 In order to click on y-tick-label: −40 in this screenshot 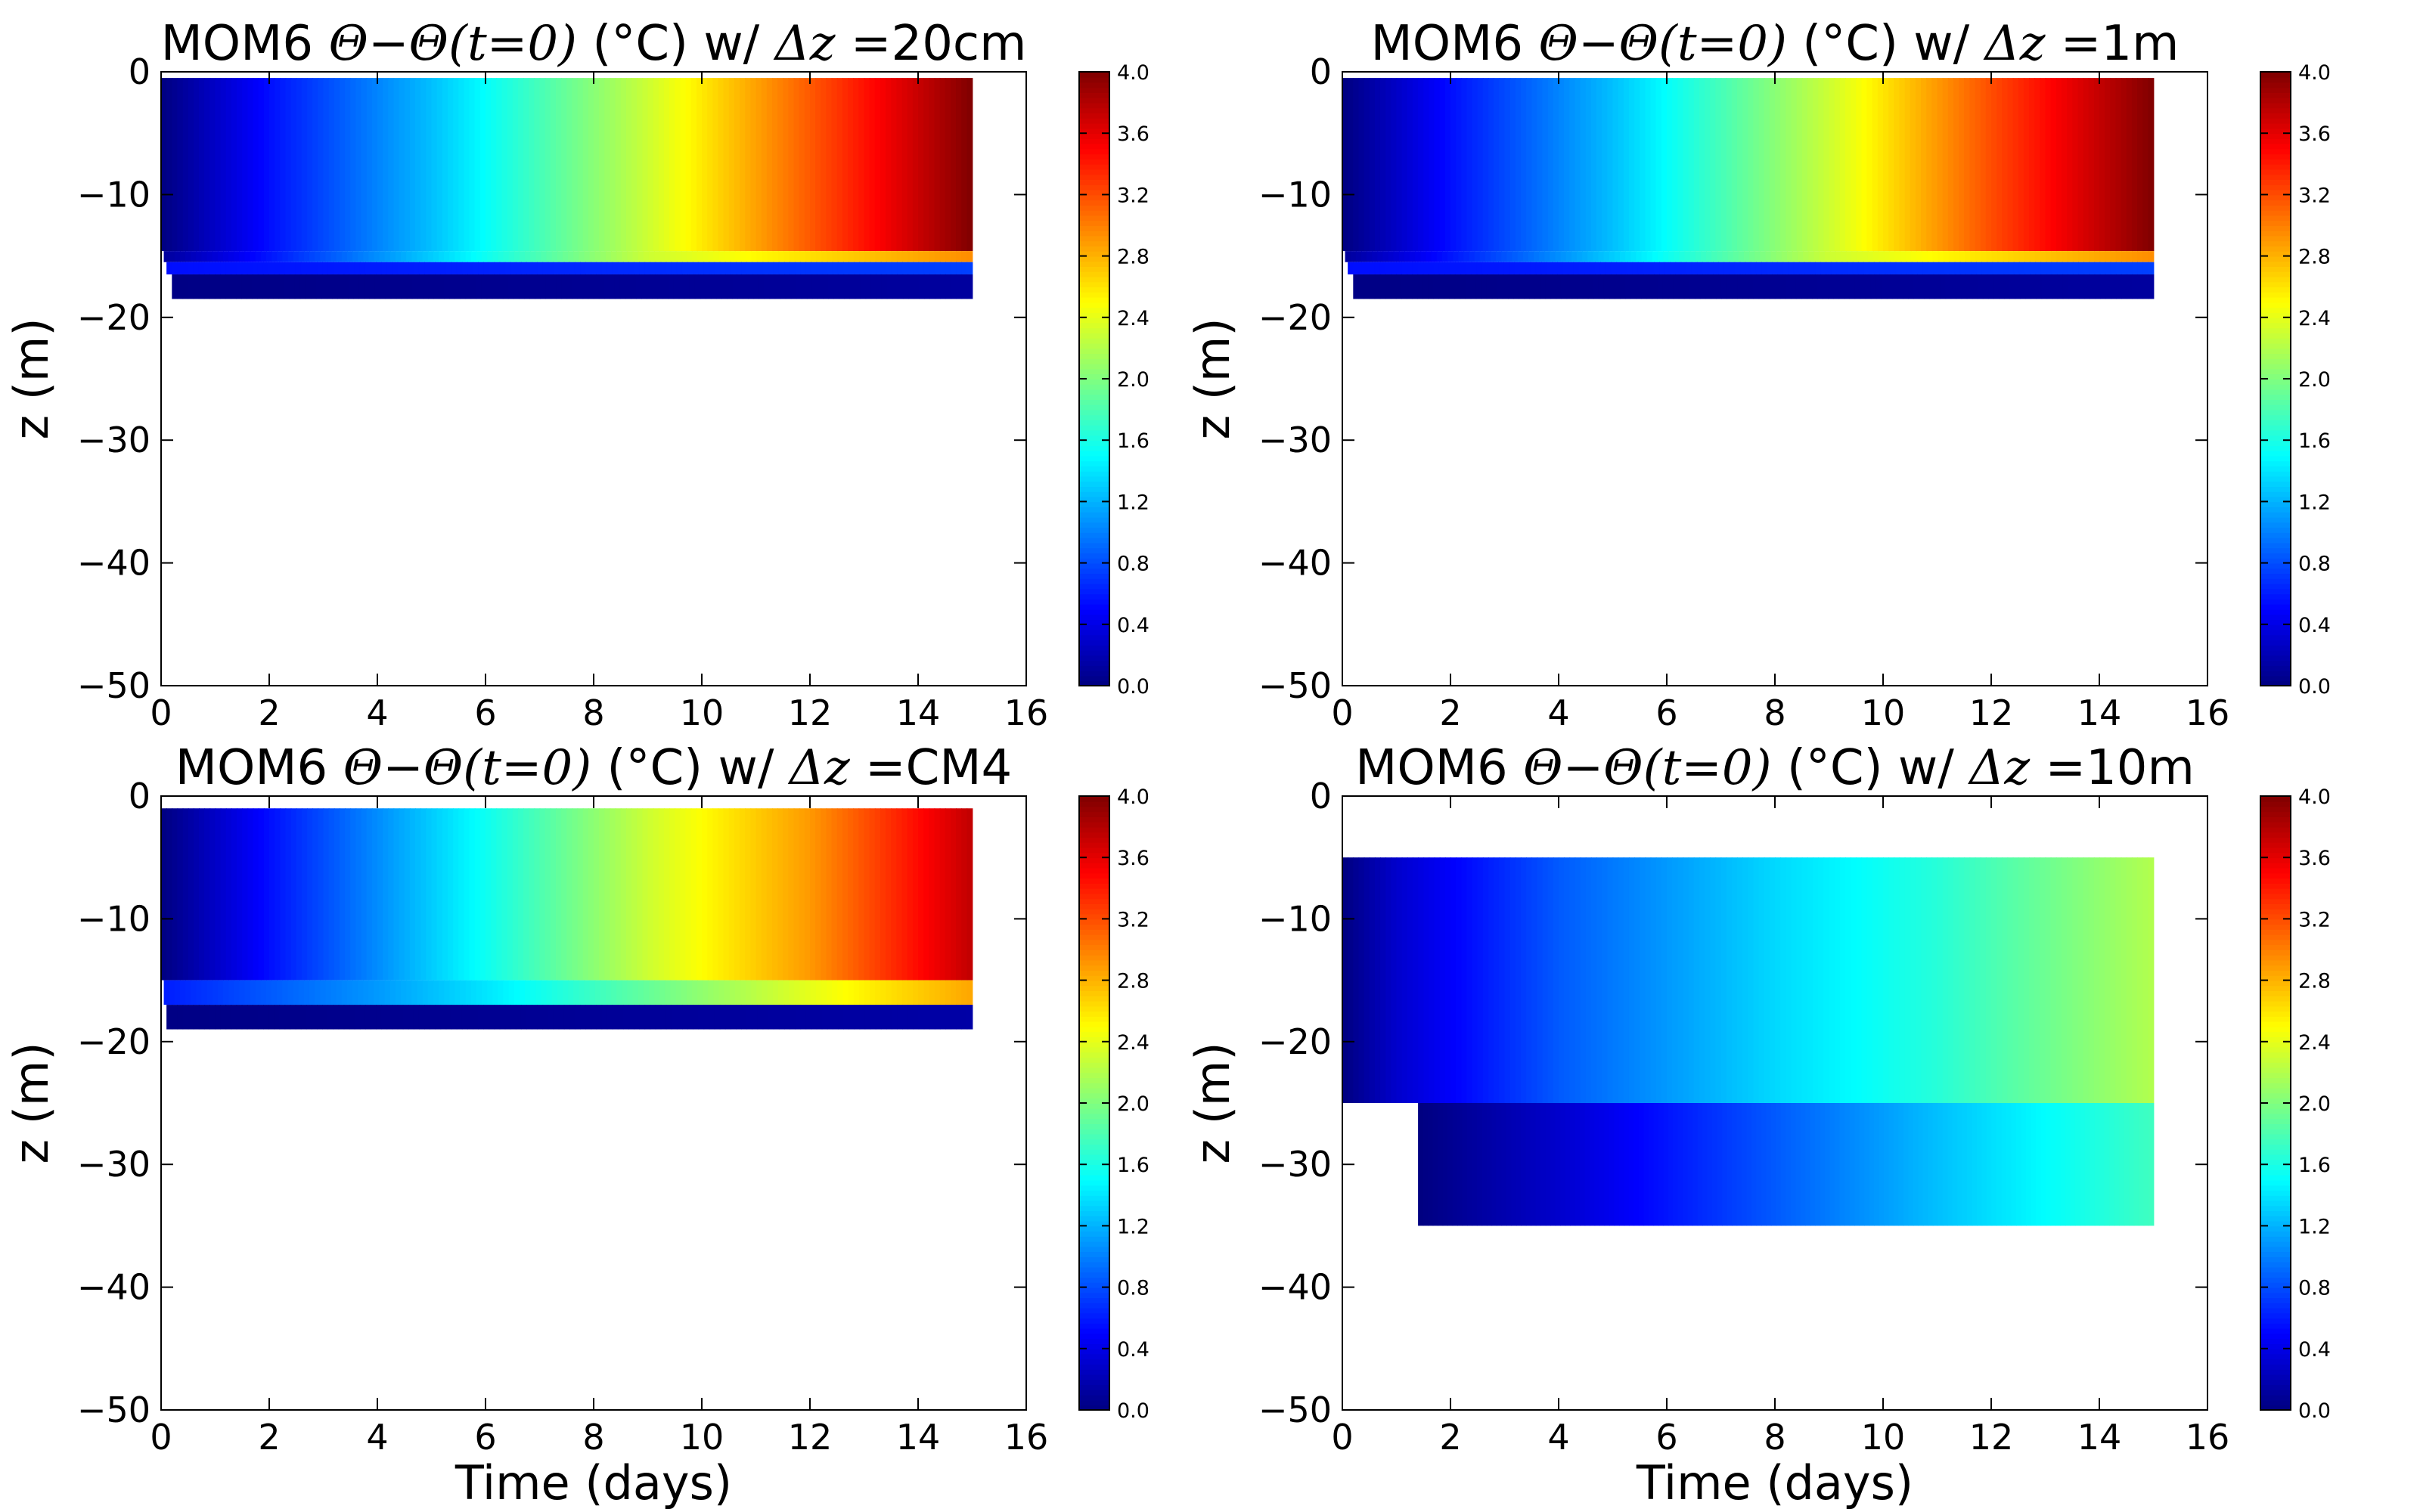, I will do `click(114, 1287)`.